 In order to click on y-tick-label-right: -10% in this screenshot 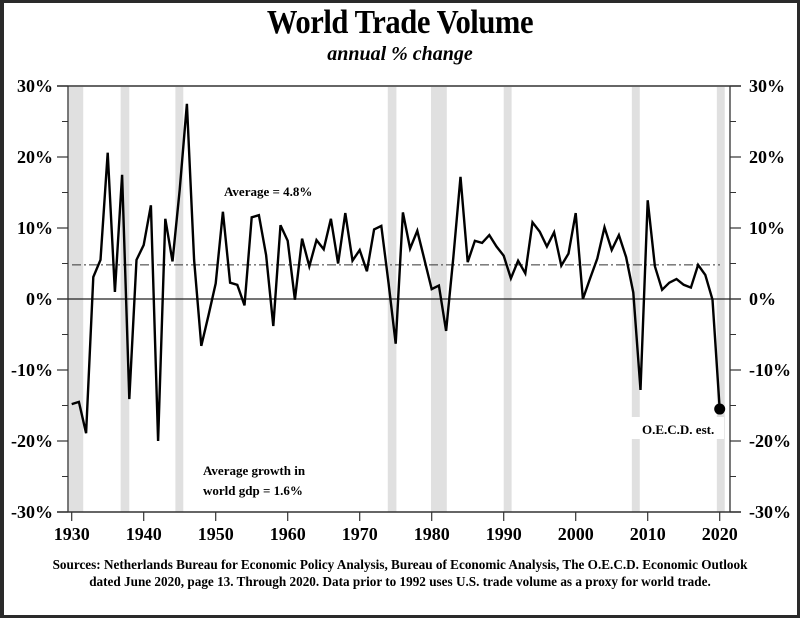, I will do `click(770, 370)`.